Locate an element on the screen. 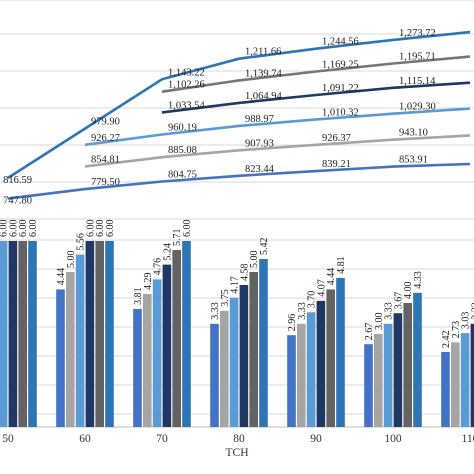 The image size is (474, 474). bar-data-label: 4.00 is located at coordinates (408, 291).